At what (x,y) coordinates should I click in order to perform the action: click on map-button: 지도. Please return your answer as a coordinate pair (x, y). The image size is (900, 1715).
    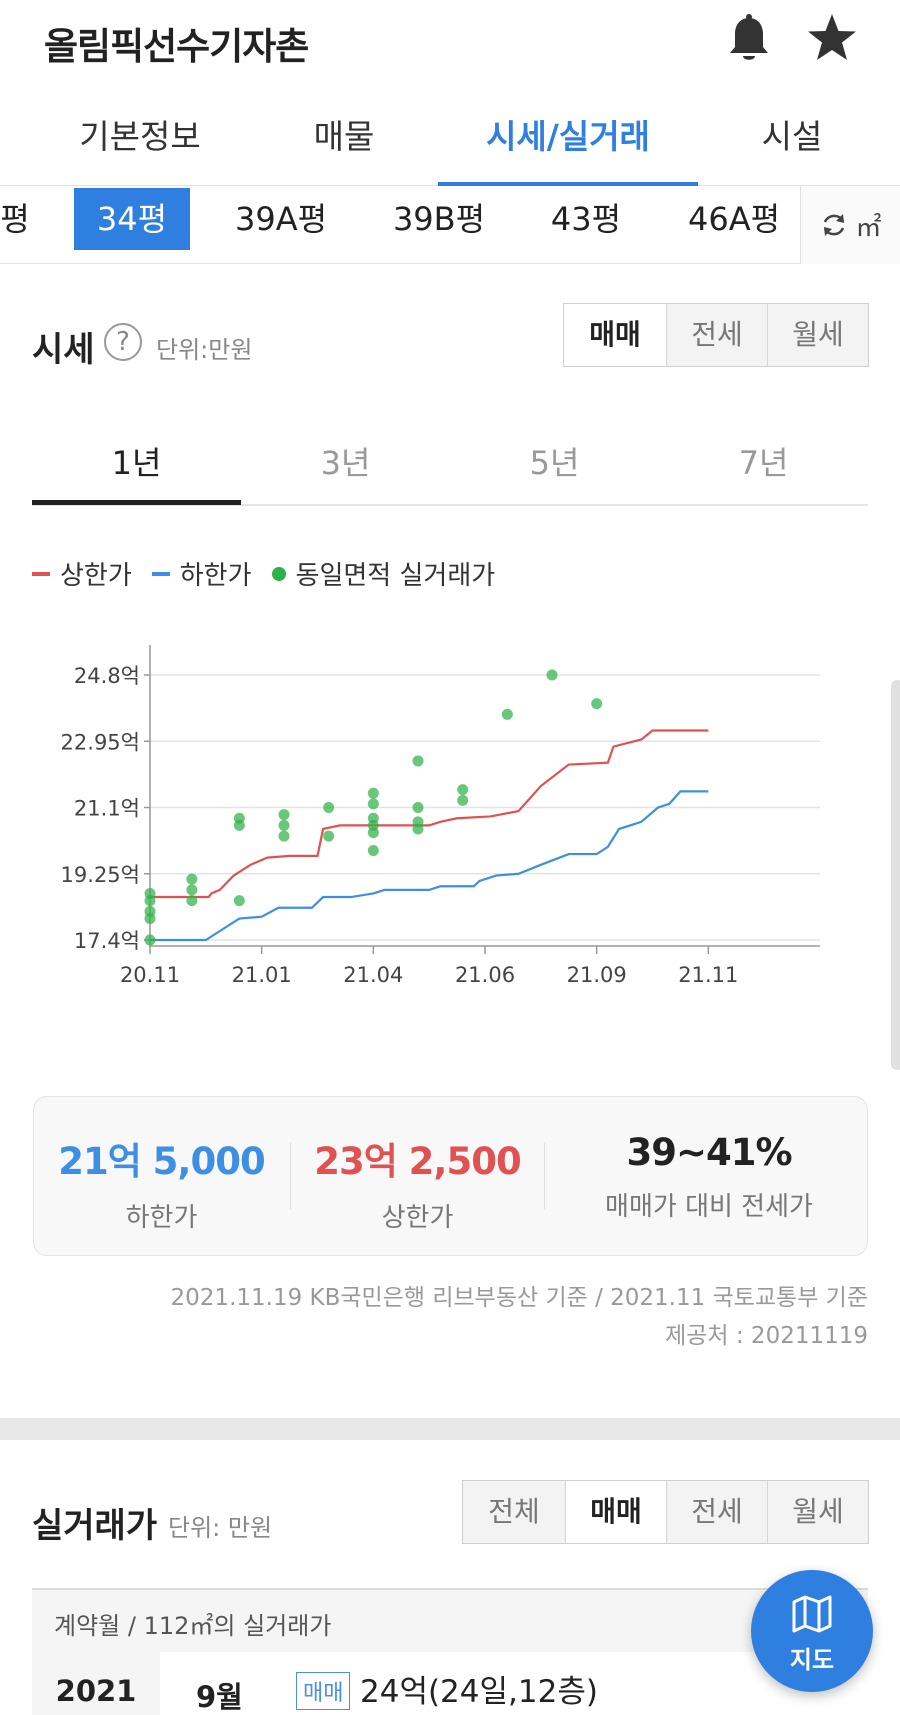
    Looking at the image, I should click on (812, 1631).